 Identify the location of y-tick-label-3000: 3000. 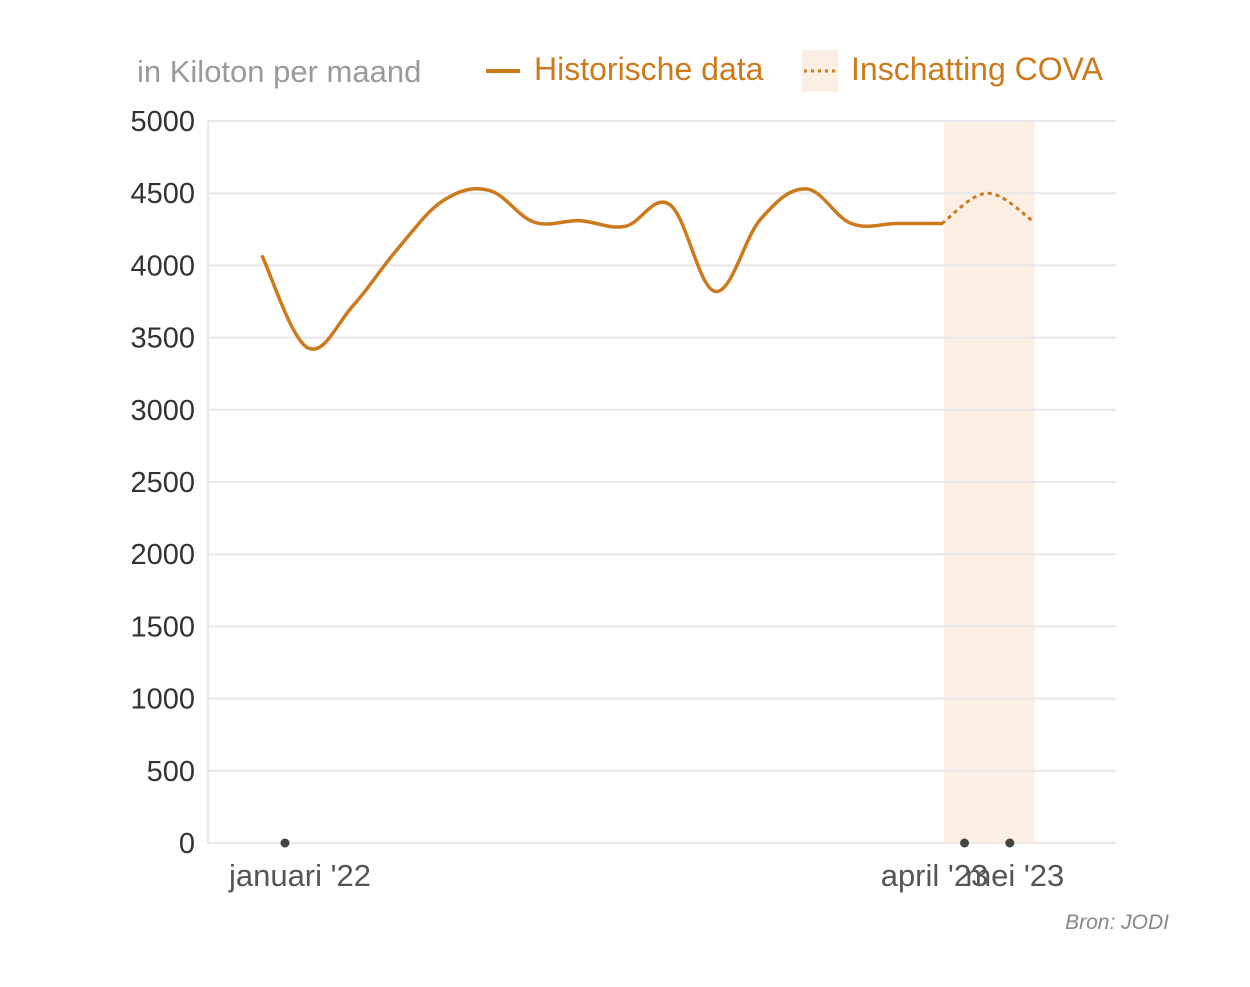
(162, 411).